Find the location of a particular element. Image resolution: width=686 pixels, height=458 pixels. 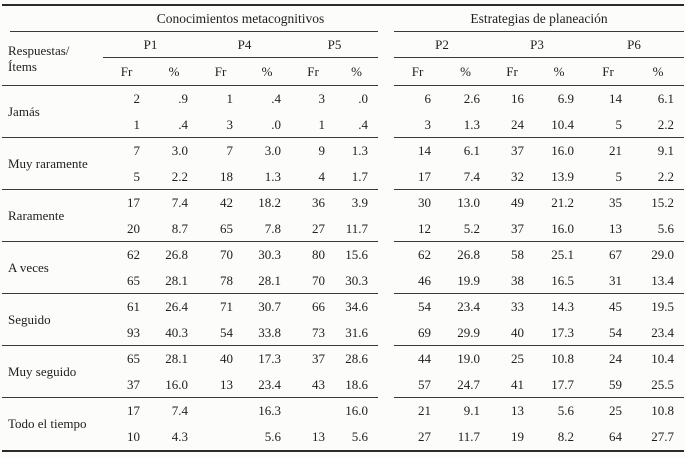

value-cell: 2.2 is located at coordinates (665, 176).